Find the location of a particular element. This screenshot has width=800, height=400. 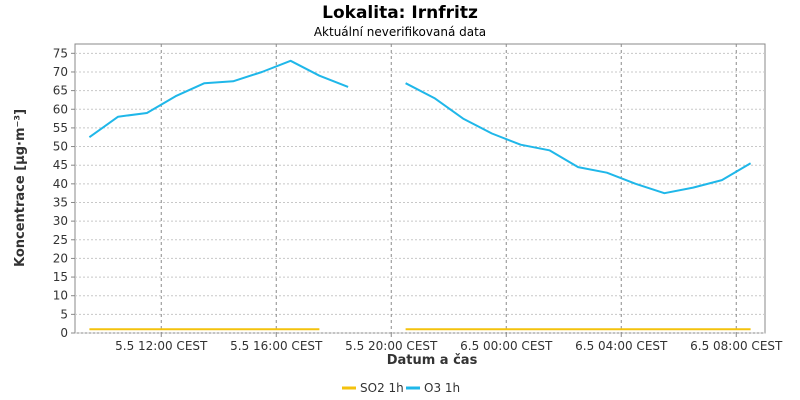

y-tick-label: 30 is located at coordinates (60, 221).